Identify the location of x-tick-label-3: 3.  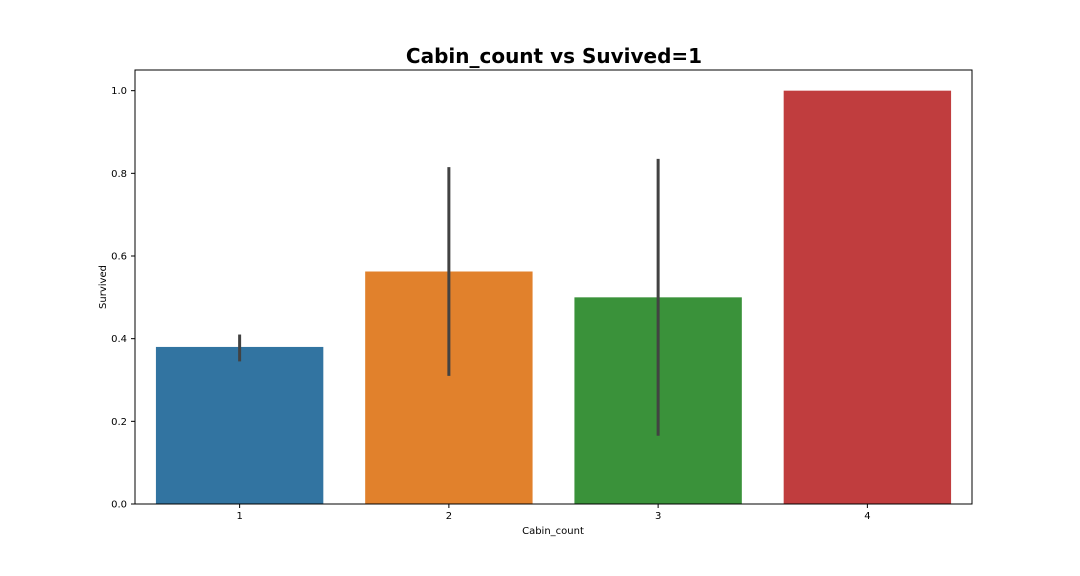
(658, 516).